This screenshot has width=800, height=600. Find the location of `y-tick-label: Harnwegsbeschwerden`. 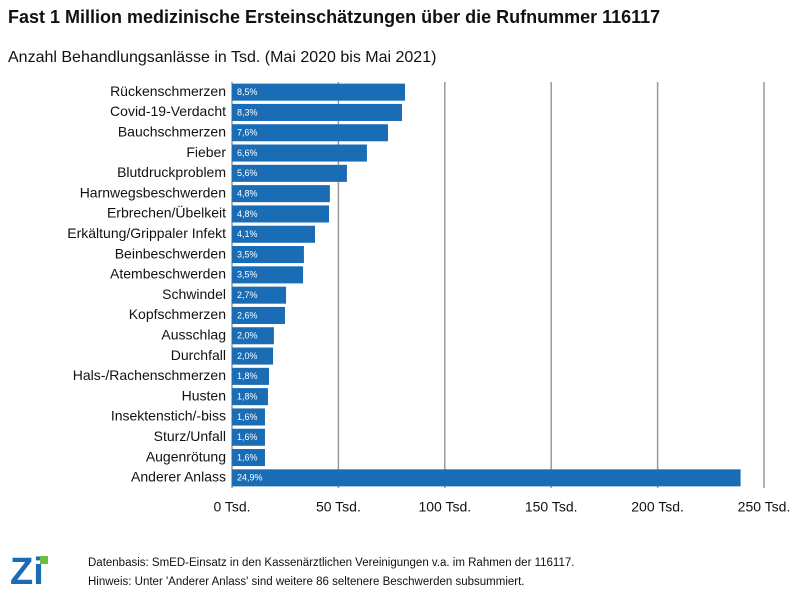

y-tick-label: Harnwegsbeschwerden is located at coordinates (153, 192).